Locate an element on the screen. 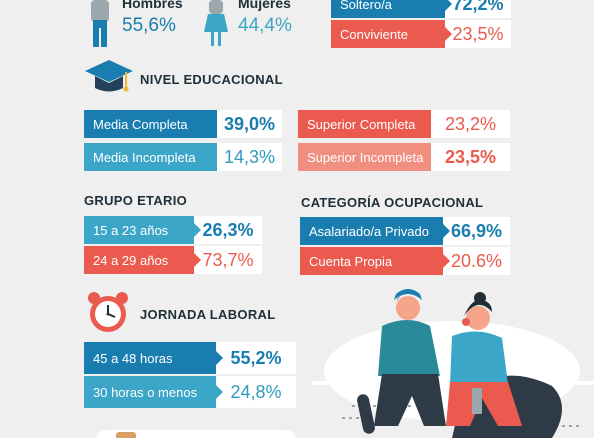  media-completa-value: 39,0% is located at coordinates (249, 124).